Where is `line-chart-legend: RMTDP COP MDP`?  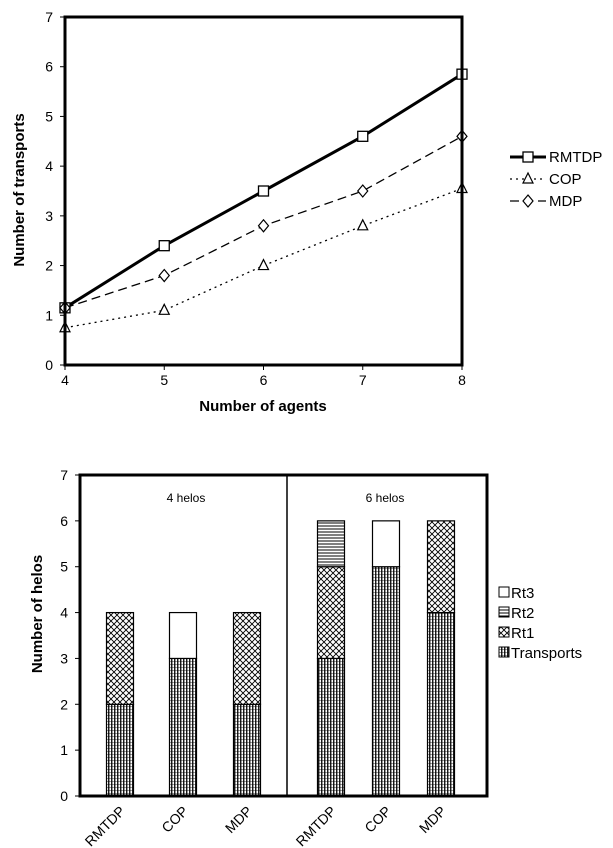
line-chart-legend: RMTDP COP MDP is located at coordinates (556, 179).